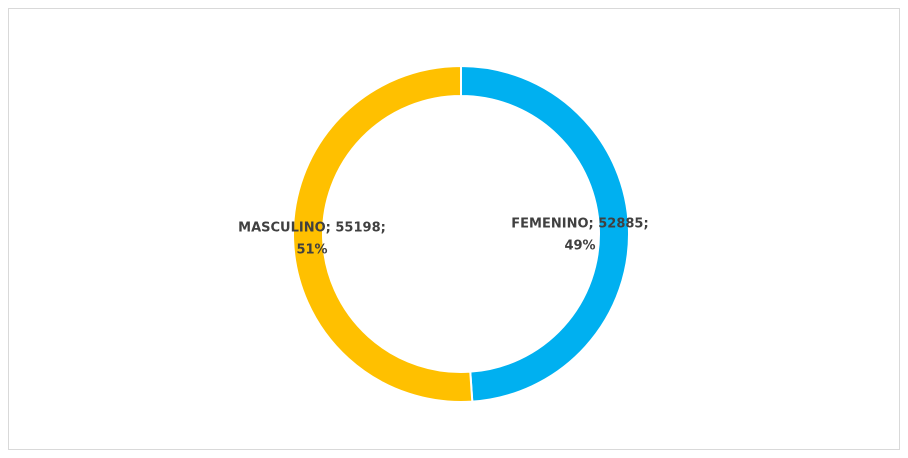 The image size is (908, 458). Describe the element at coordinates (579, 246) in the screenshot. I see `data-label: 49%` at that location.